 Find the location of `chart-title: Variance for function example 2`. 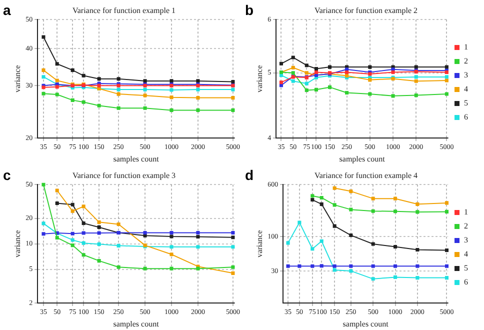

chart-title: Variance for function example 2 is located at coordinates (366, 10).